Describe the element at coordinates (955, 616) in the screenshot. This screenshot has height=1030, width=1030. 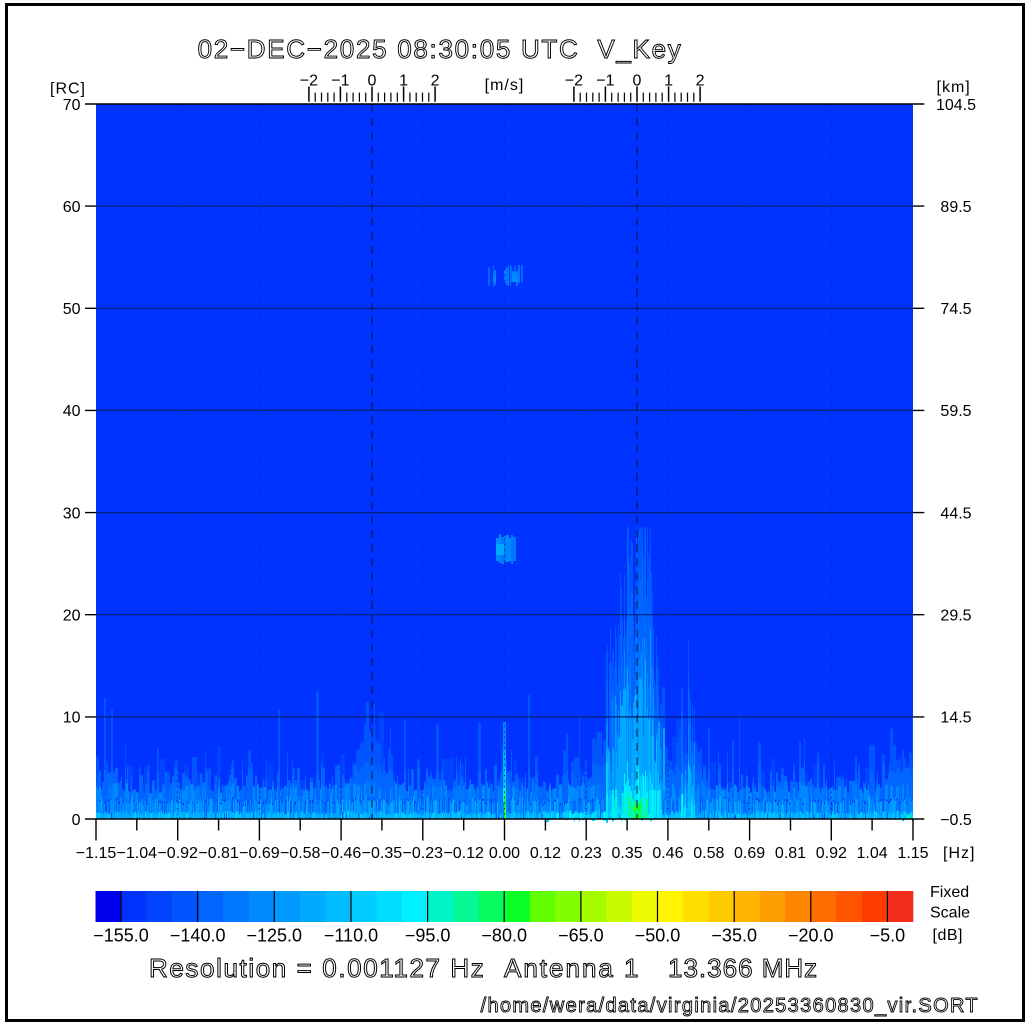
I see `svg-text: 29.5` at that location.